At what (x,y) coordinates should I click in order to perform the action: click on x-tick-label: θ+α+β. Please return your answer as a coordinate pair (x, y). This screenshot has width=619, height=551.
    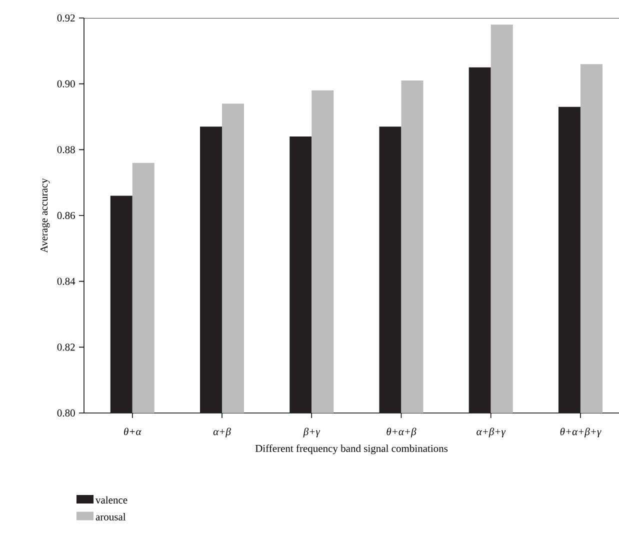
    Looking at the image, I should click on (401, 433).